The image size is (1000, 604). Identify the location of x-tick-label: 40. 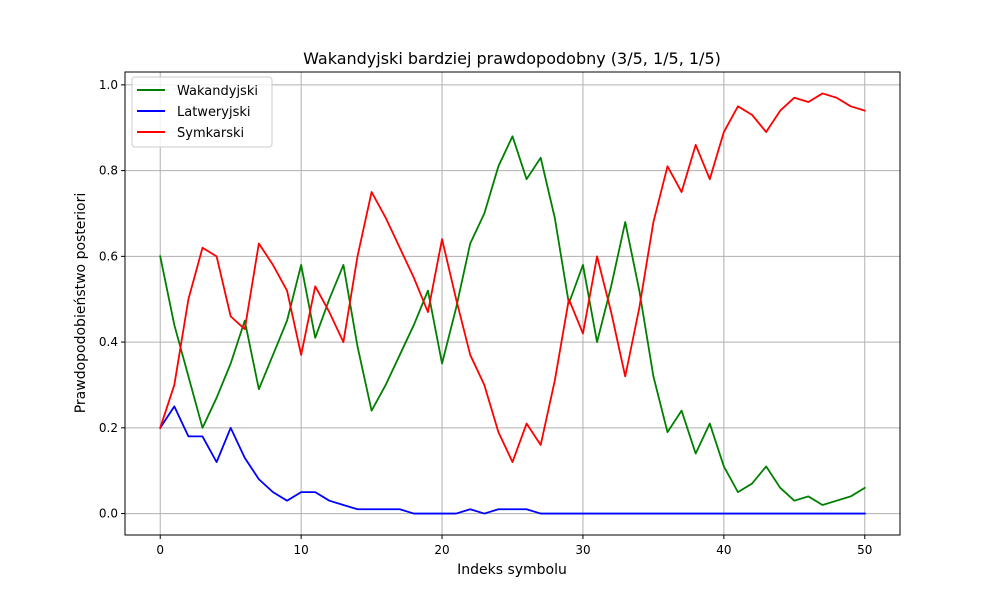
(723, 550).